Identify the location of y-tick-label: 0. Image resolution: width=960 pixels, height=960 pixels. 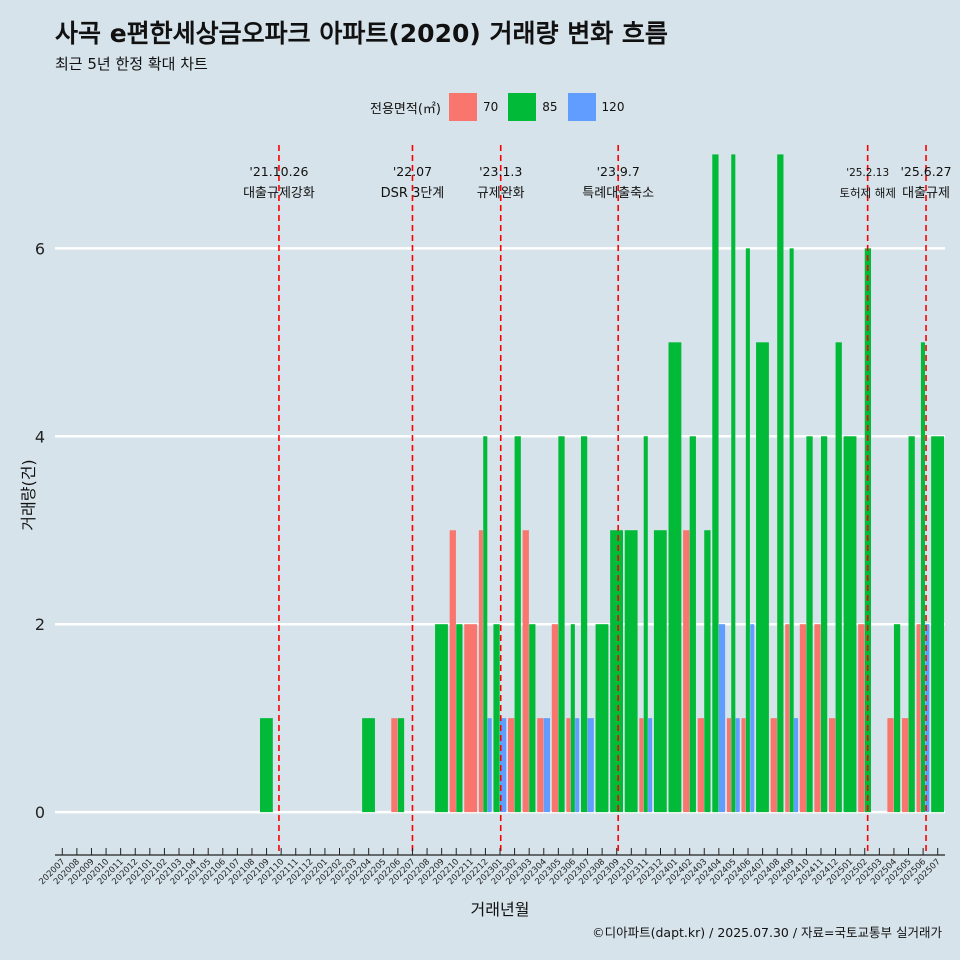
(40, 812).